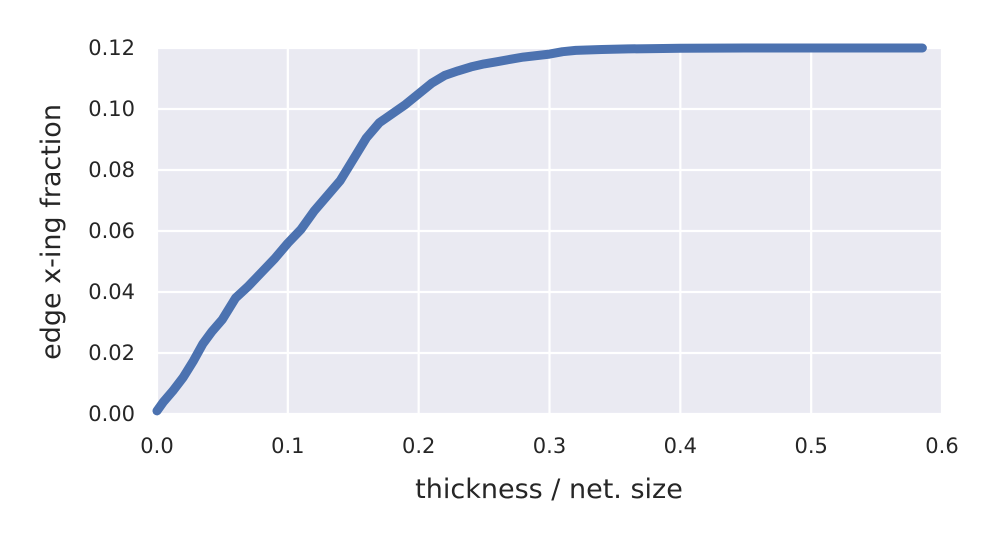 This screenshot has width=1000, height=540. Describe the element at coordinates (111, 353) in the screenshot. I see `y-tick-label: 0.02` at that location.